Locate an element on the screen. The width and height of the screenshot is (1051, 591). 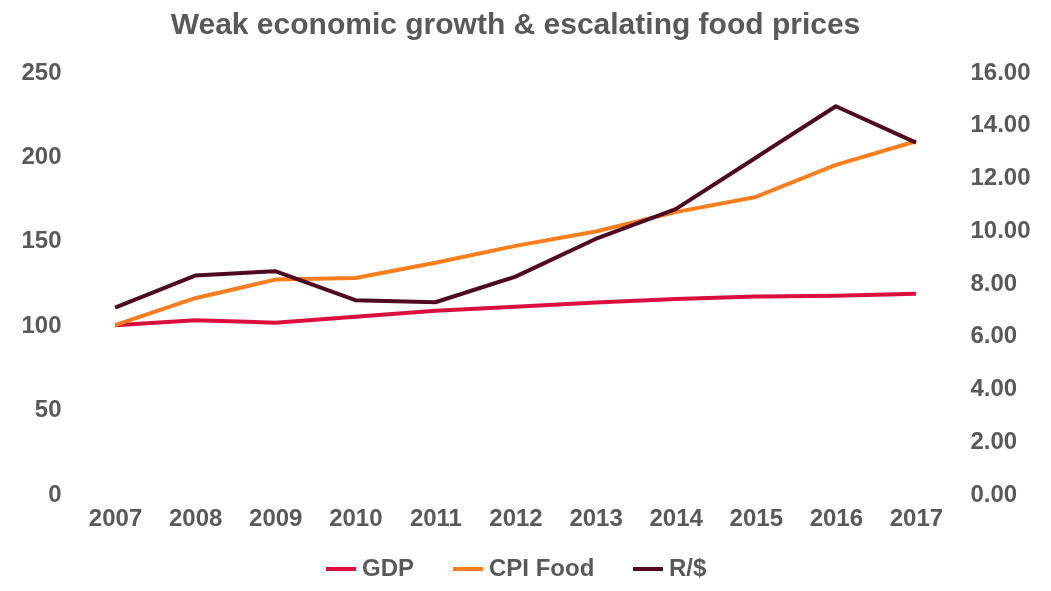
y-tick-label: 250 is located at coordinates (41, 71).